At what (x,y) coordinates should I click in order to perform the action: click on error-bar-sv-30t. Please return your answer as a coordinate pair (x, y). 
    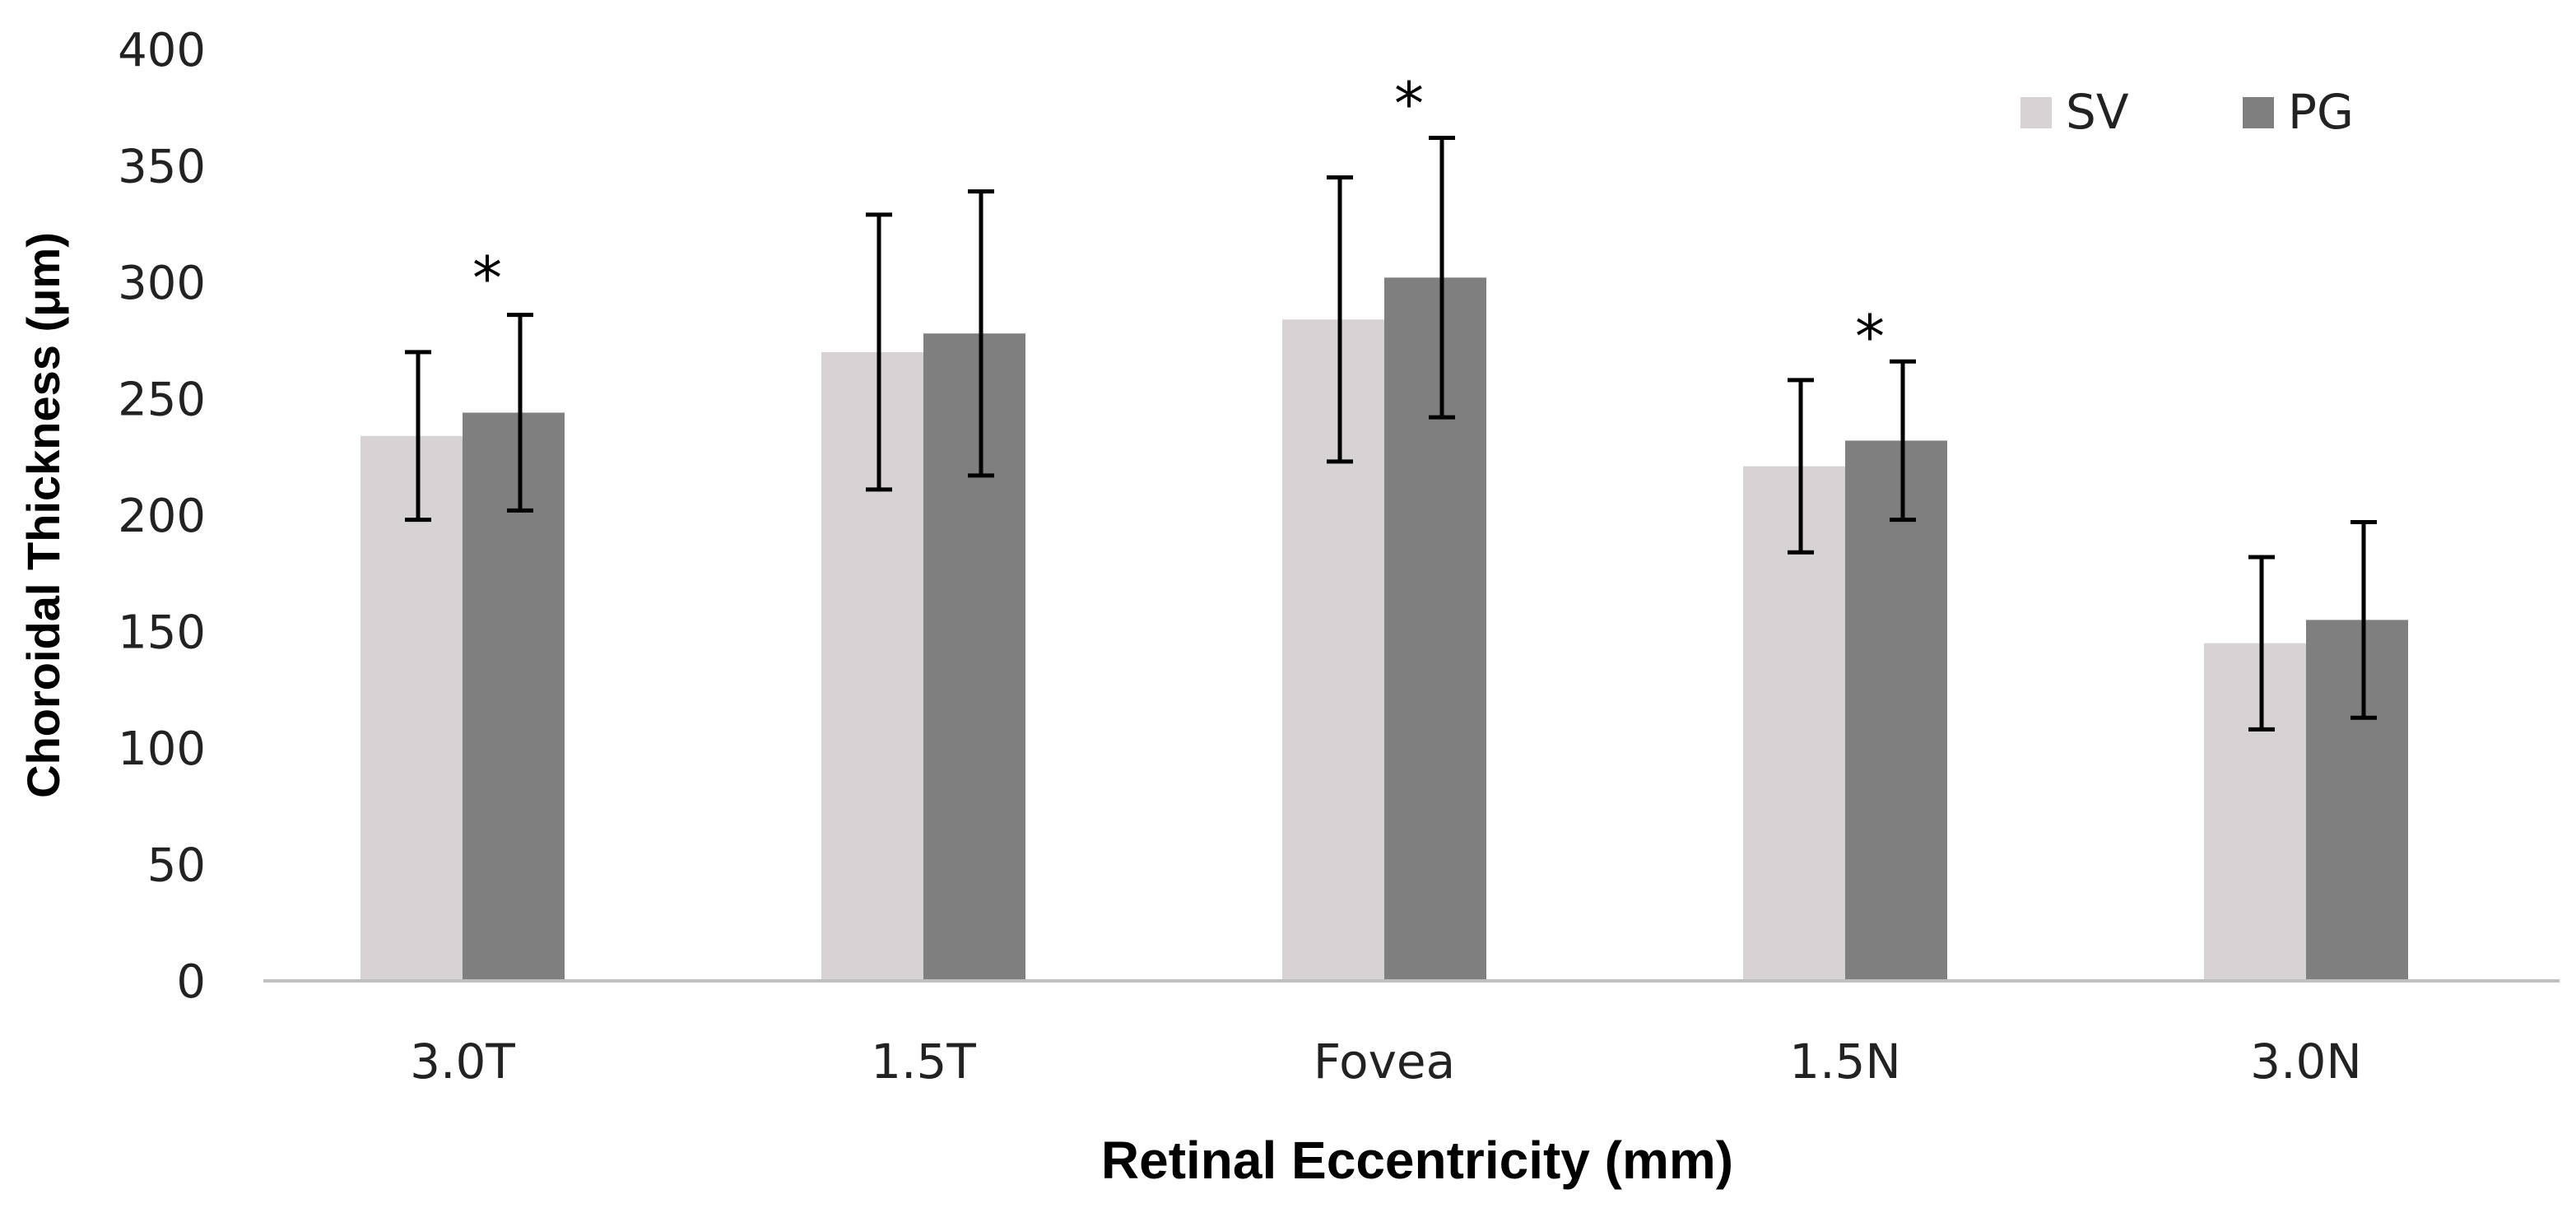
    Looking at the image, I should click on (418, 437).